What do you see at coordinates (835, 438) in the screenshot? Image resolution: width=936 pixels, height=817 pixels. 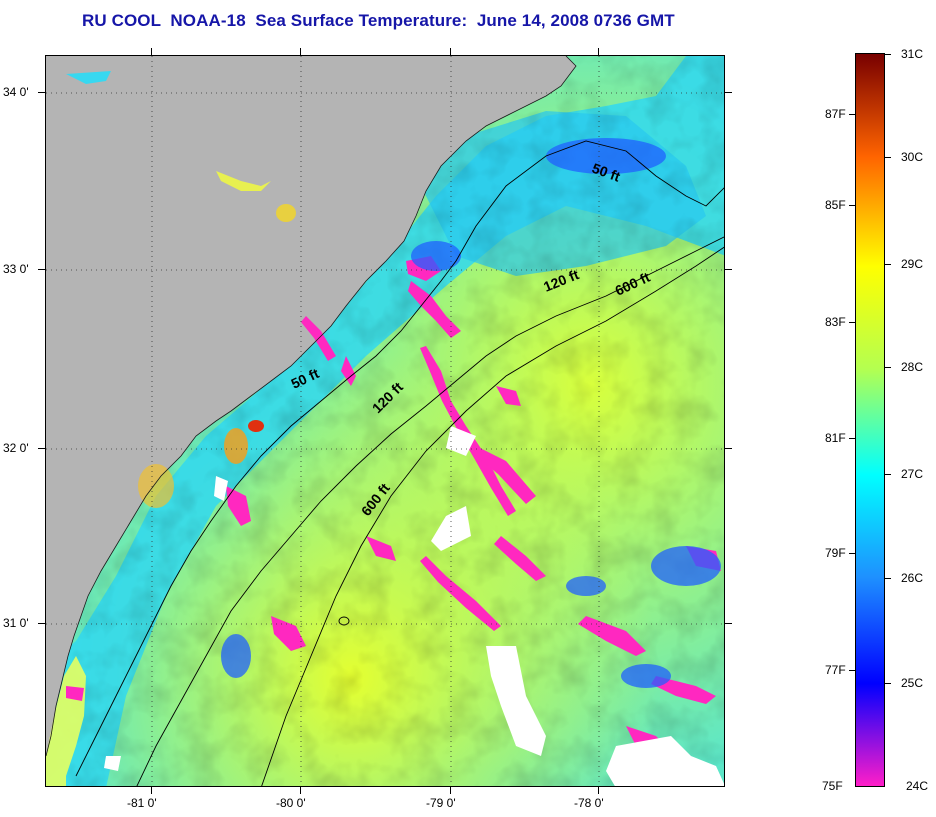 I see `colorbar-label-f: 81F` at bounding box center [835, 438].